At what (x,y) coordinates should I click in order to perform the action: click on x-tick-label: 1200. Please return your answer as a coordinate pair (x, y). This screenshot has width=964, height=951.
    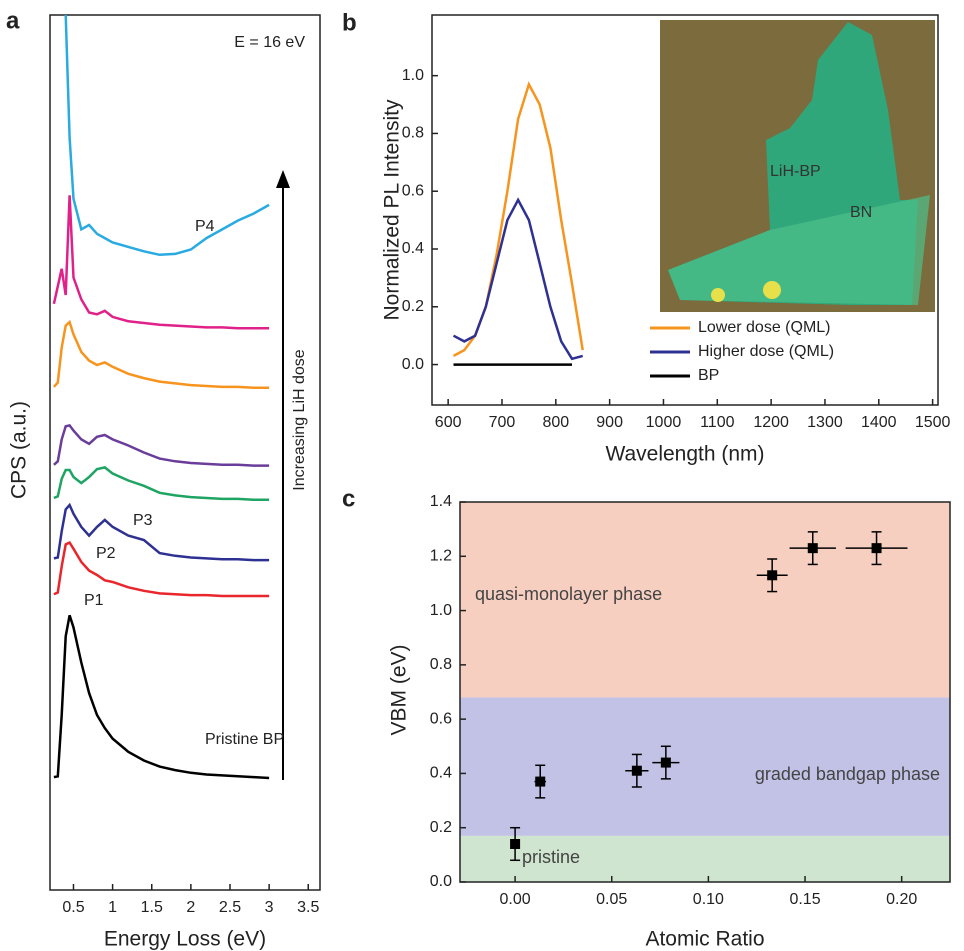
    Looking at the image, I should click on (771, 422).